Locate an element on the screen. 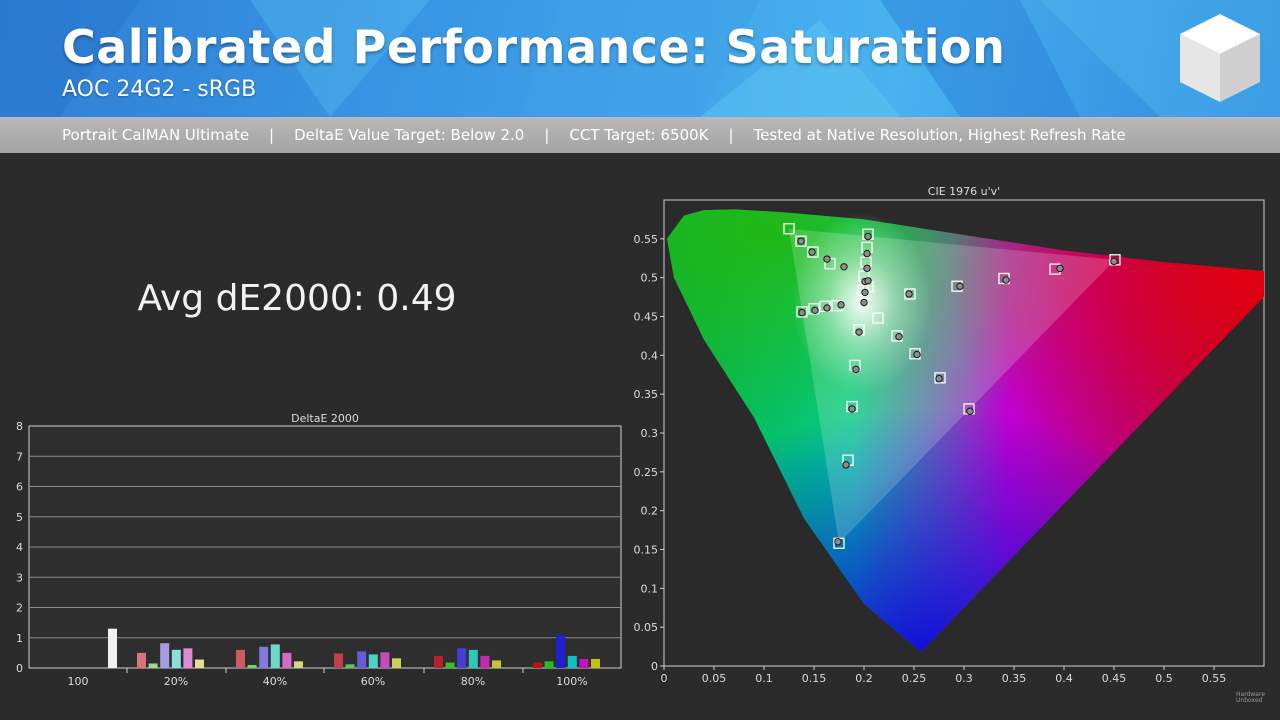  y-tick-label: 0.4 is located at coordinates (650, 355).